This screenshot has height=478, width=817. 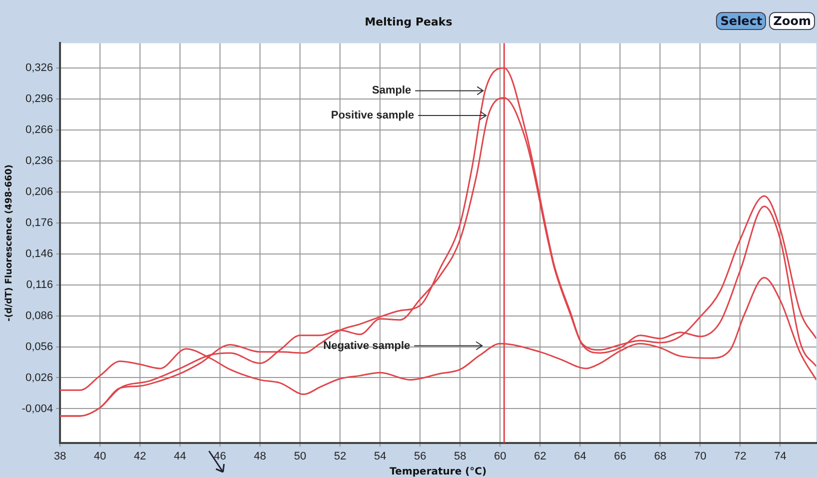 I want to click on x-tick-label: 38, so click(x=60, y=456).